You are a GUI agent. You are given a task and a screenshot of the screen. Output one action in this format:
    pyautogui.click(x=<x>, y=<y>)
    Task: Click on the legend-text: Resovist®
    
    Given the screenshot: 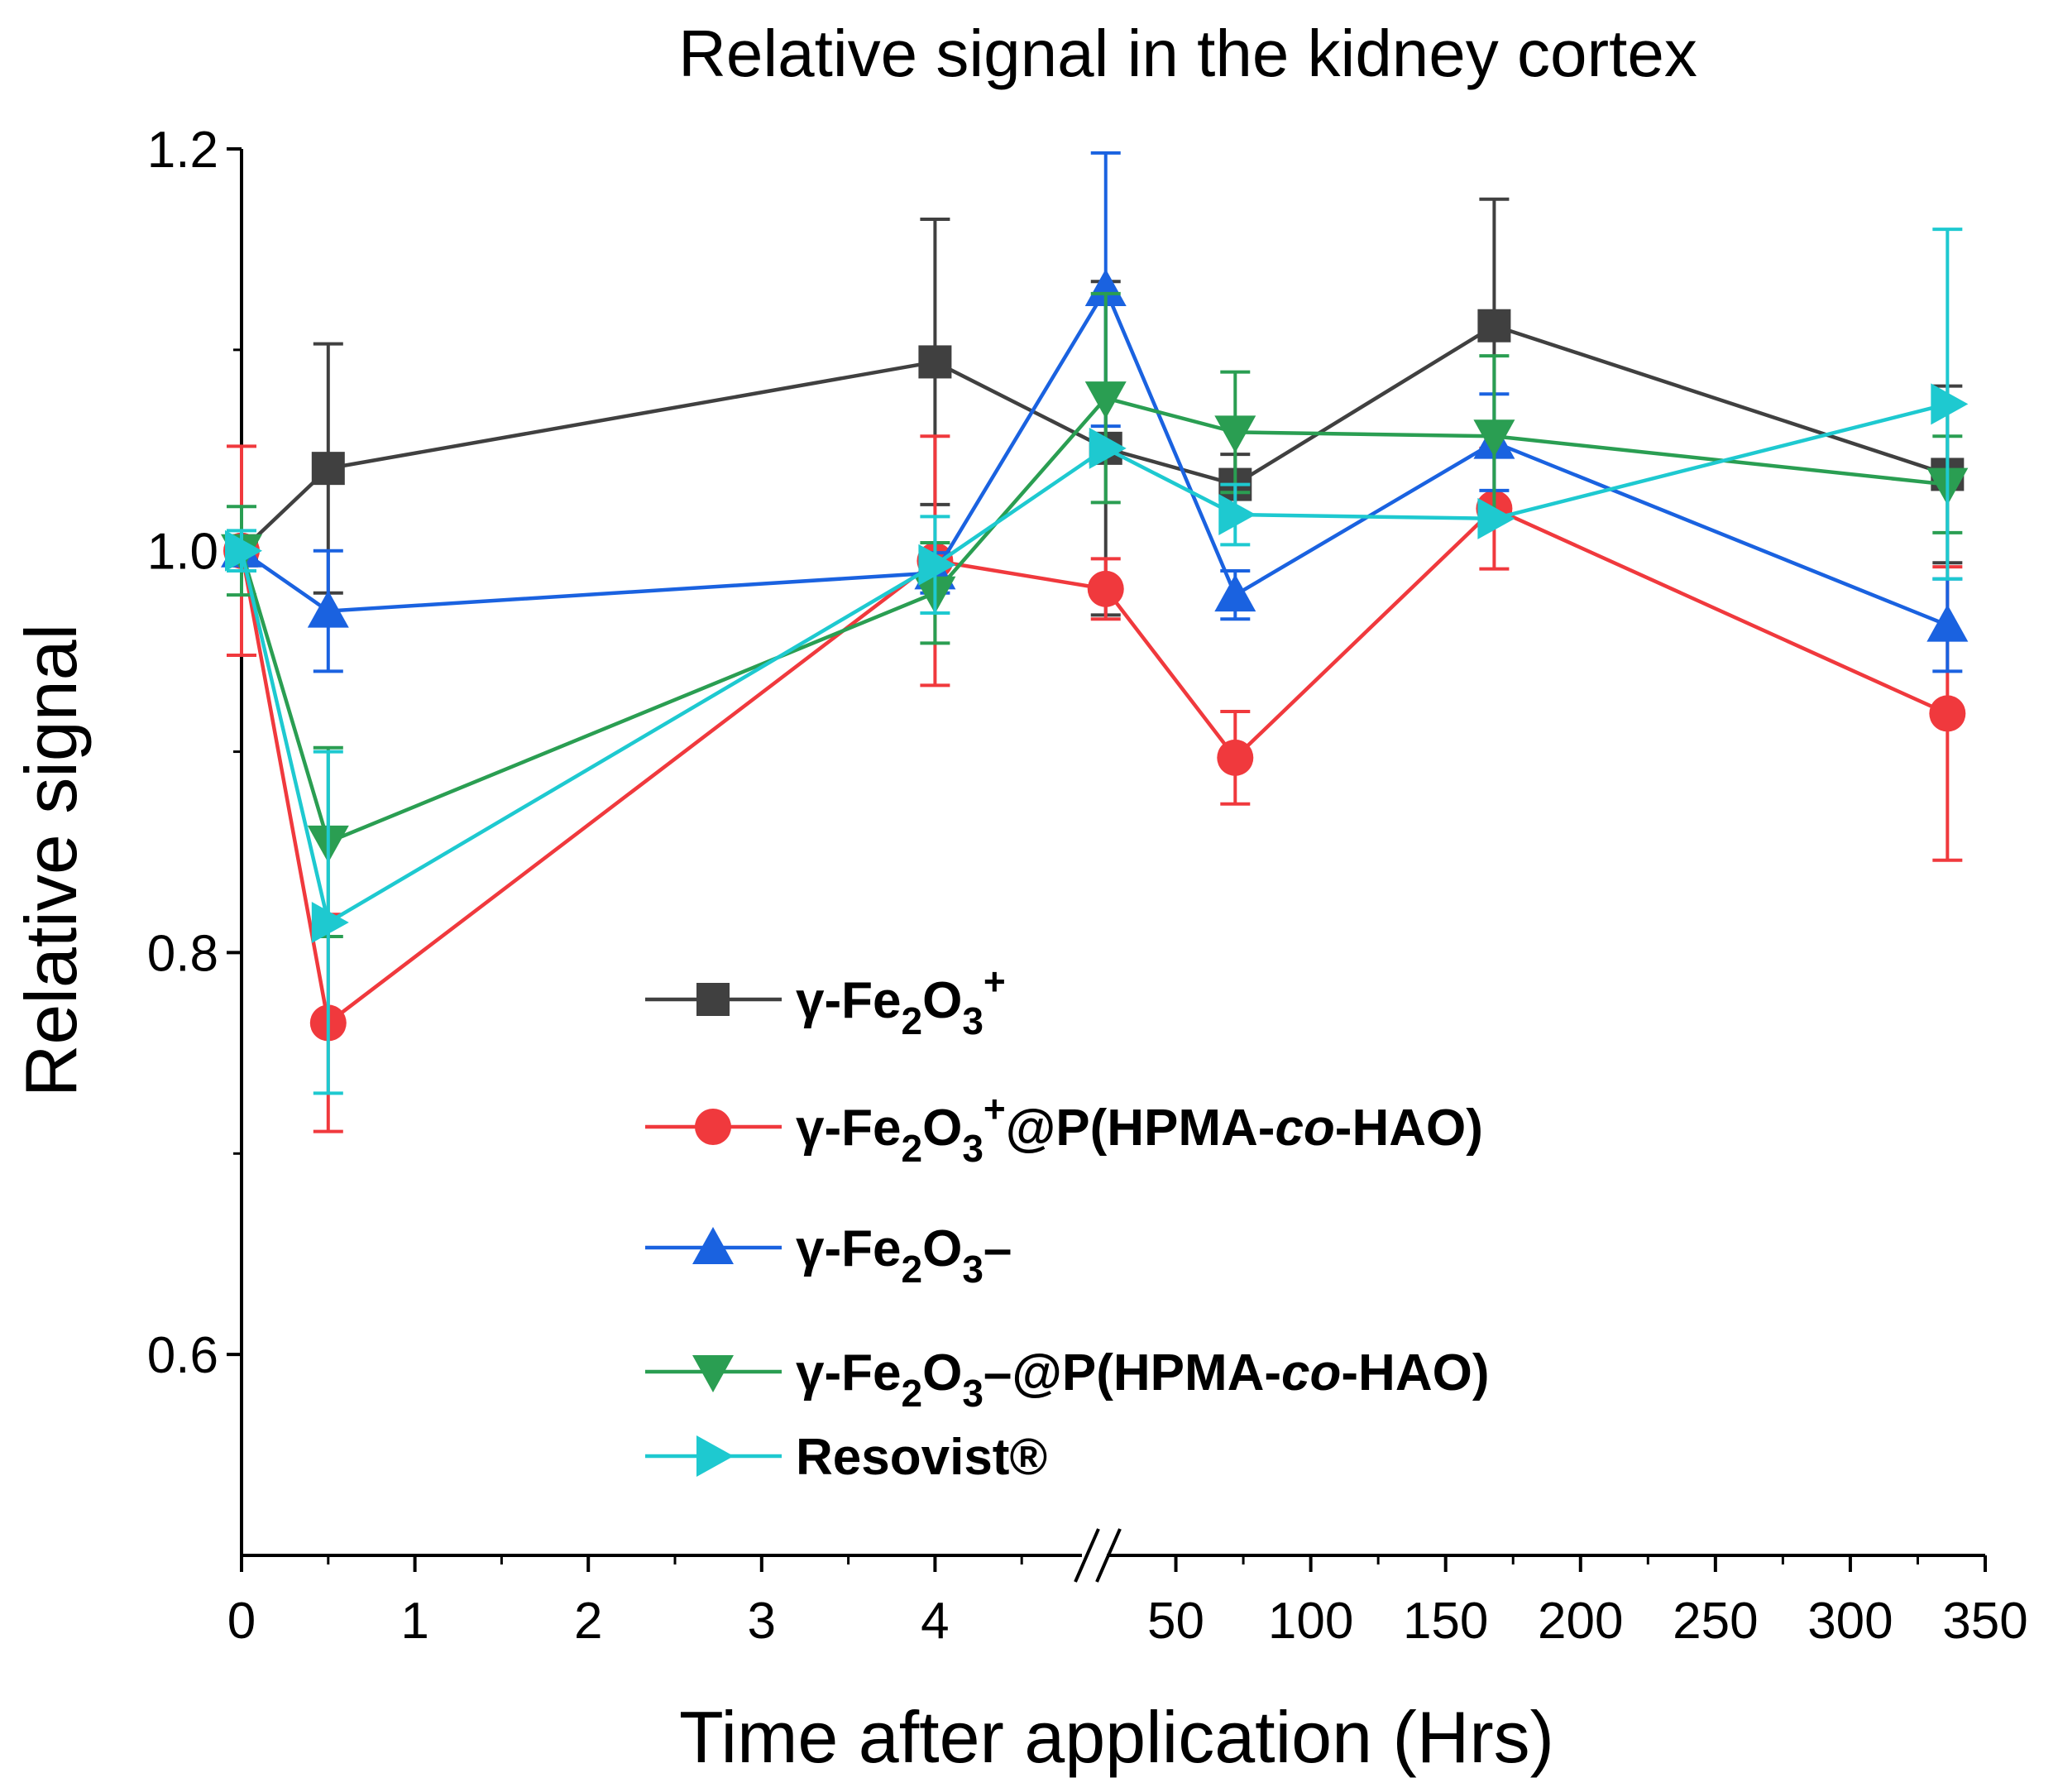 What is the action you would take?
    pyautogui.click(x=921, y=1457)
    